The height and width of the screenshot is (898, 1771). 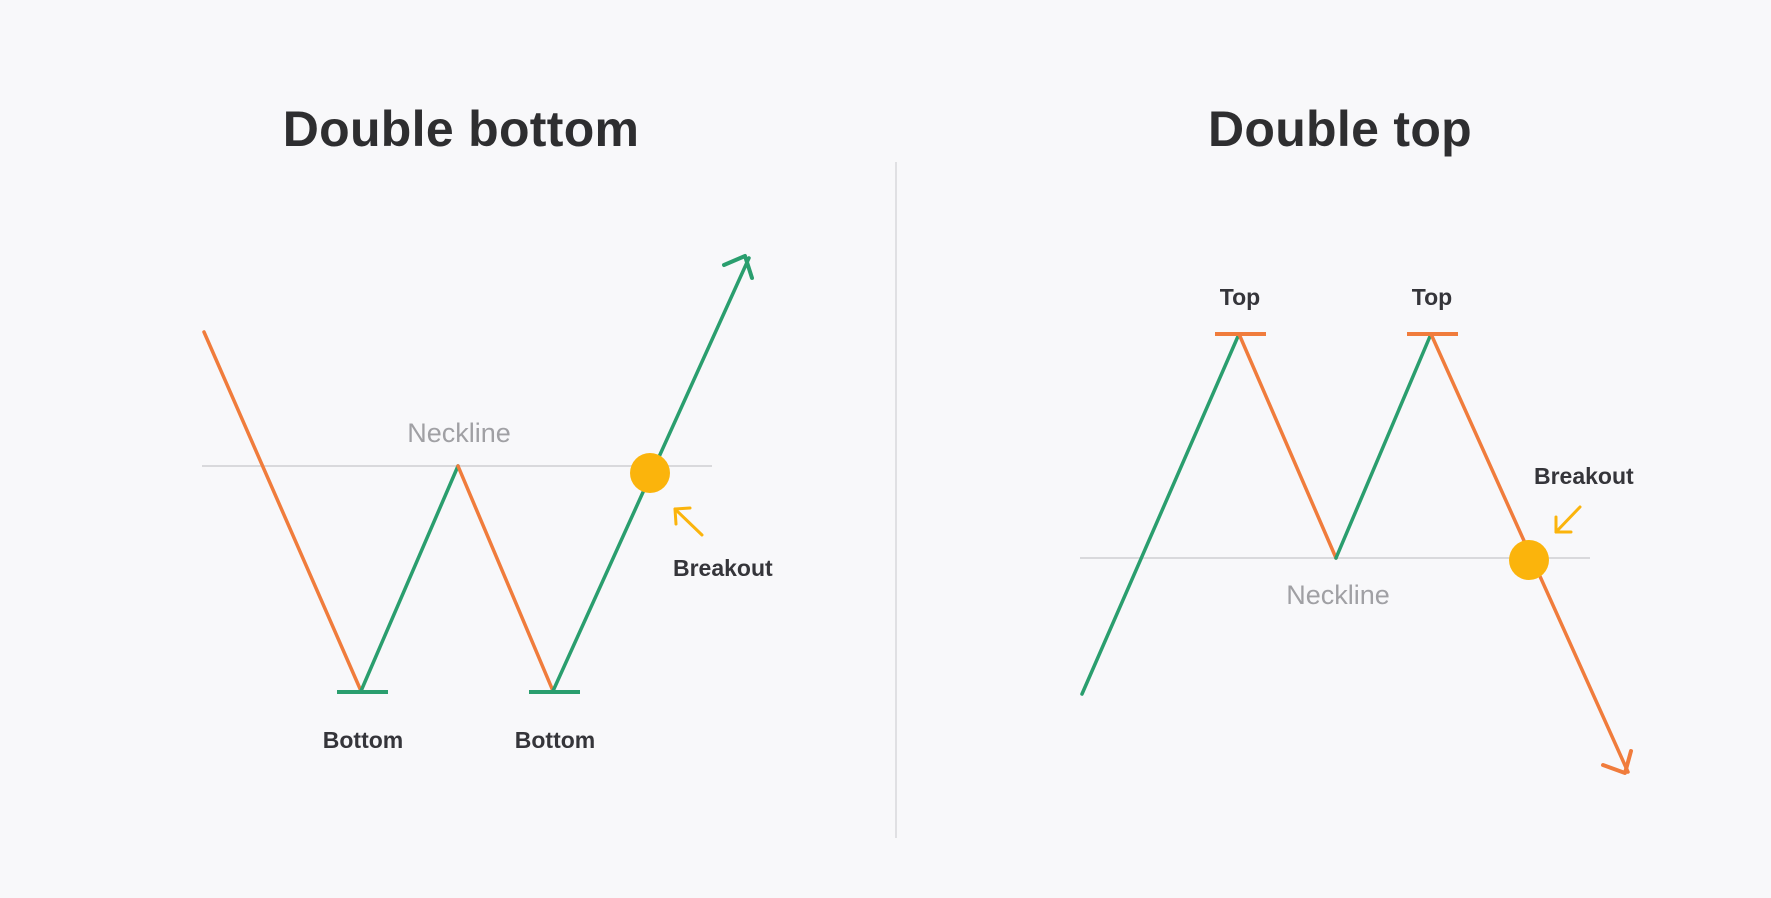 What do you see at coordinates (650, 473) in the screenshot?
I see `breakout-point-marker` at bounding box center [650, 473].